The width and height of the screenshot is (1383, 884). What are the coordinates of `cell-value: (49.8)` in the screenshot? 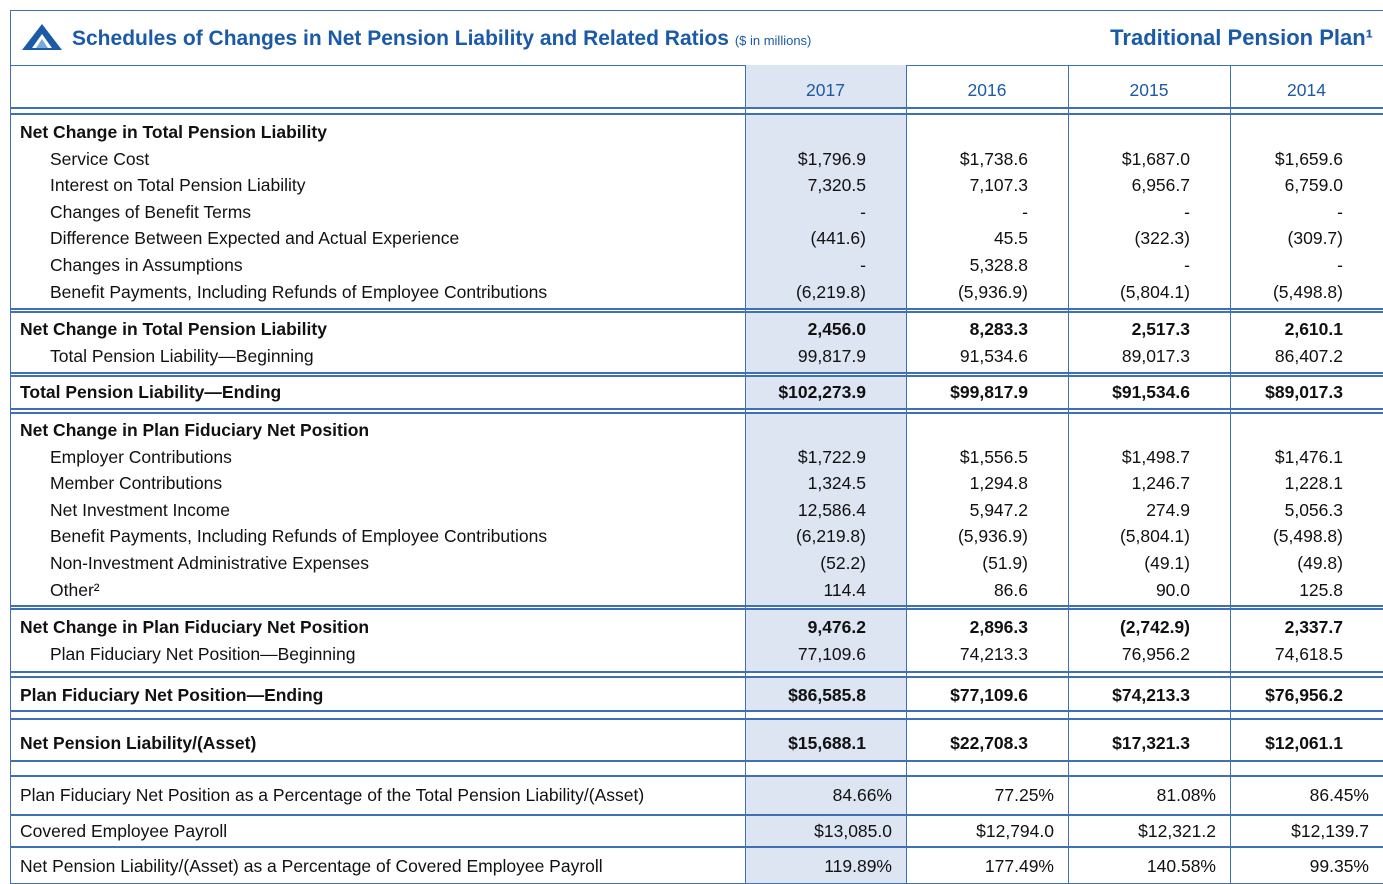 It's located at (1320, 563).